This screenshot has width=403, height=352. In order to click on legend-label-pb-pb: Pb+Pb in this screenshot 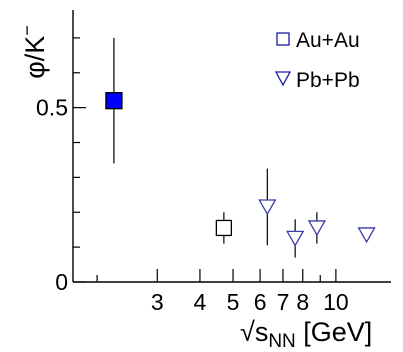, I will do `click(328, 80)`.